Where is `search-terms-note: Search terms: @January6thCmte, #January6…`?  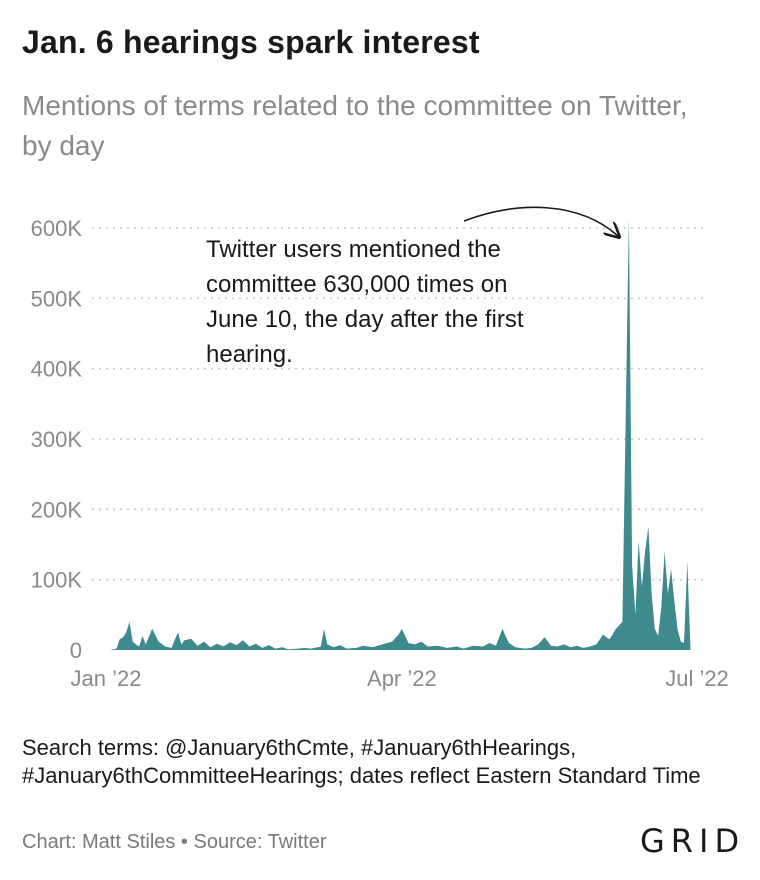
search-terms-note: Search terms: @January6thCmte, #January6… is located at coordinates (372, 762).